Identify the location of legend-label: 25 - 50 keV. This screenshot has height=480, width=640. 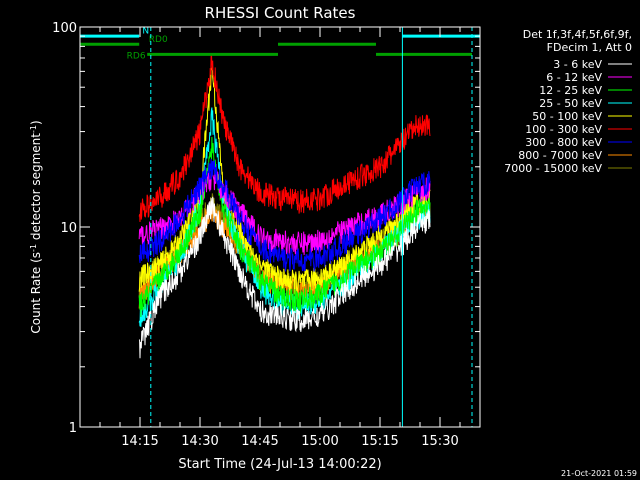
(570, 103).